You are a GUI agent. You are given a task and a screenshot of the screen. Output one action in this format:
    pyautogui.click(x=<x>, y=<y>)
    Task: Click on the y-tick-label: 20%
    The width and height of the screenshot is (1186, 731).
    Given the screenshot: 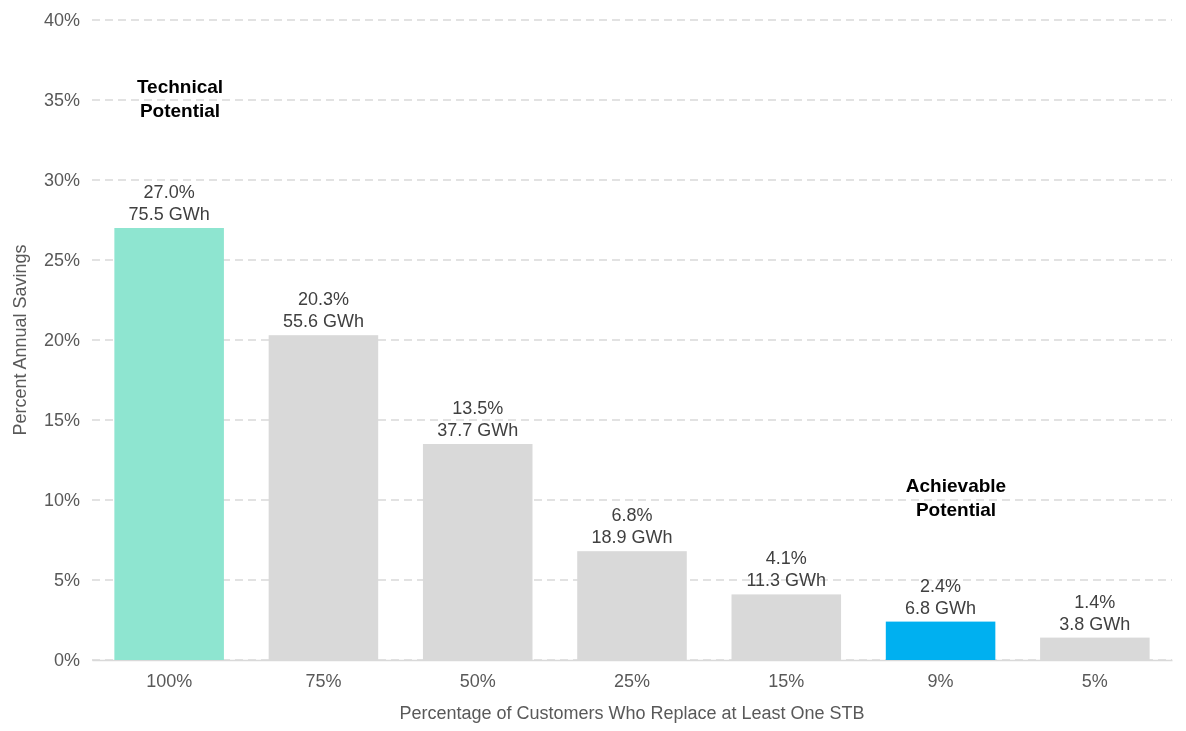 What is the action you would take?
    pyautogui.click(x=61, y=340)
    